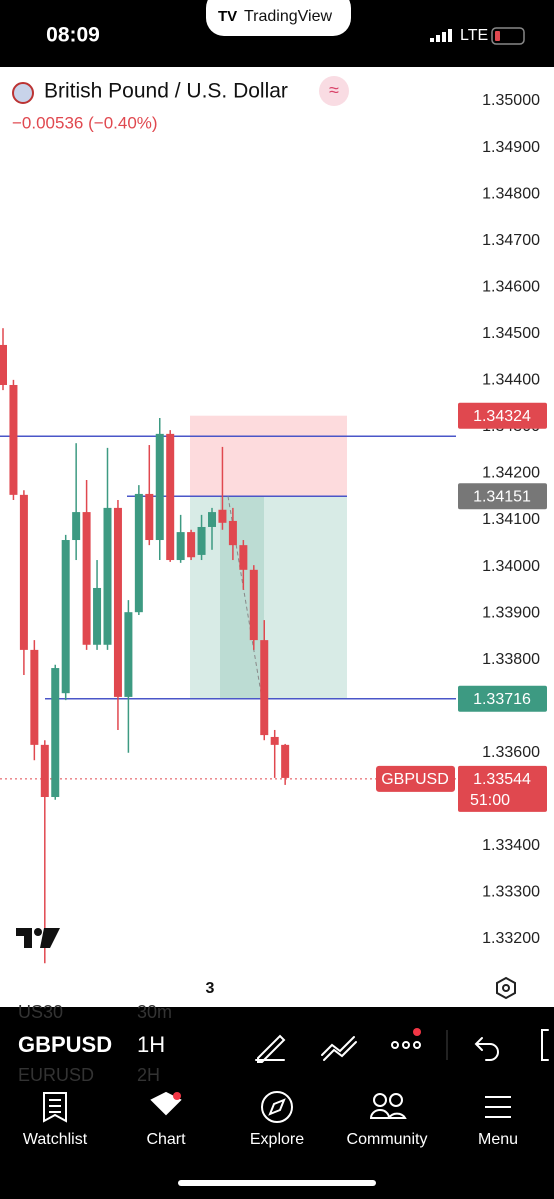 Image resolution: width=554 pixels, height=1199 pixels. Describe the element at coordinates (490, 800) in the screenshot. I see `countdown: 51:00` at that location.